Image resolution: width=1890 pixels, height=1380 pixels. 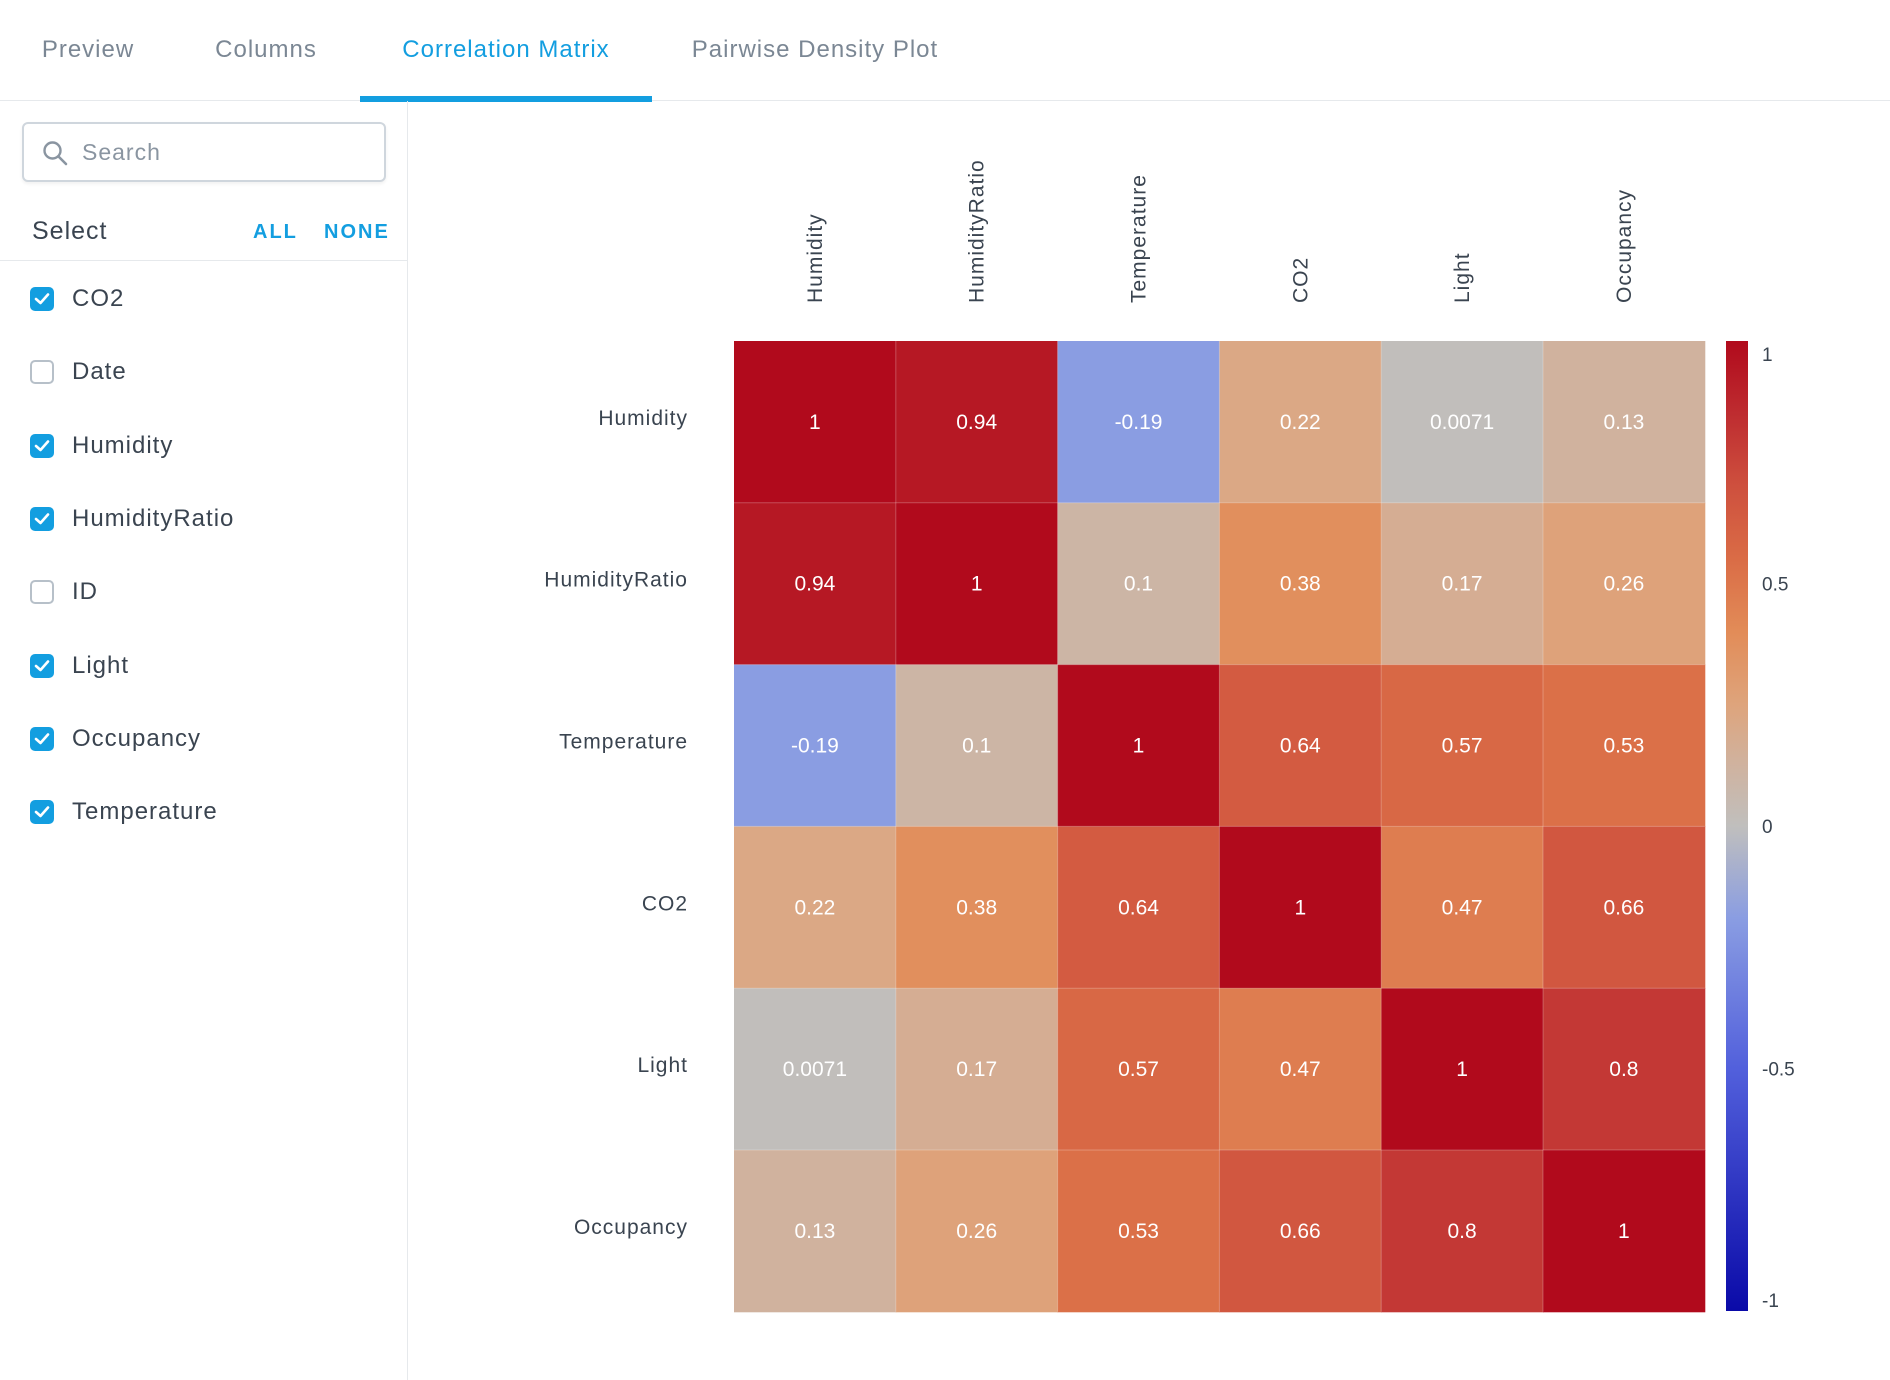 I want to click on column-item-label: CO2, so click(x=98, y=298).